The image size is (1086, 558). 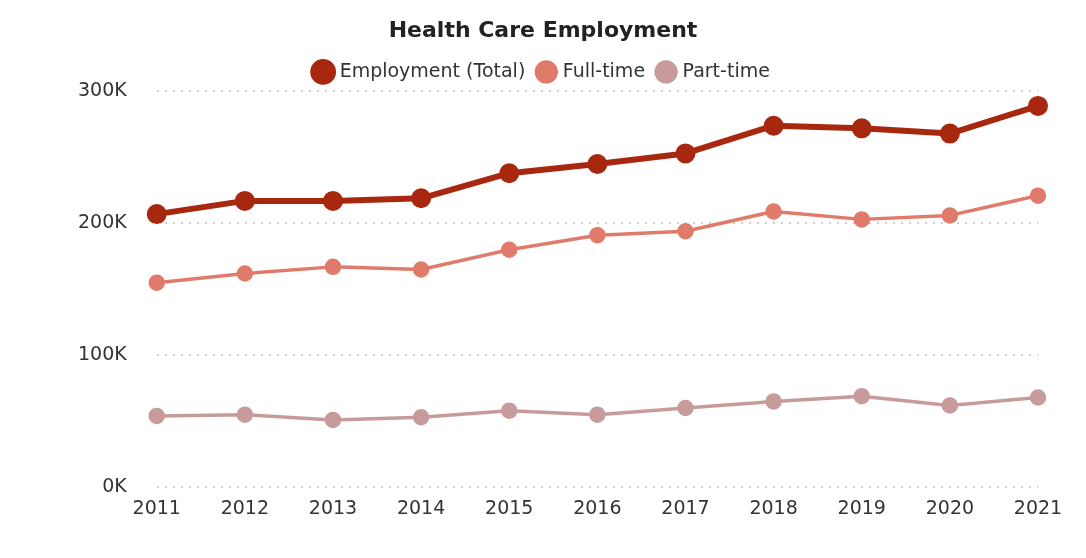 I want to click on x-tick-label: 2015, so click(x=509, y=506).